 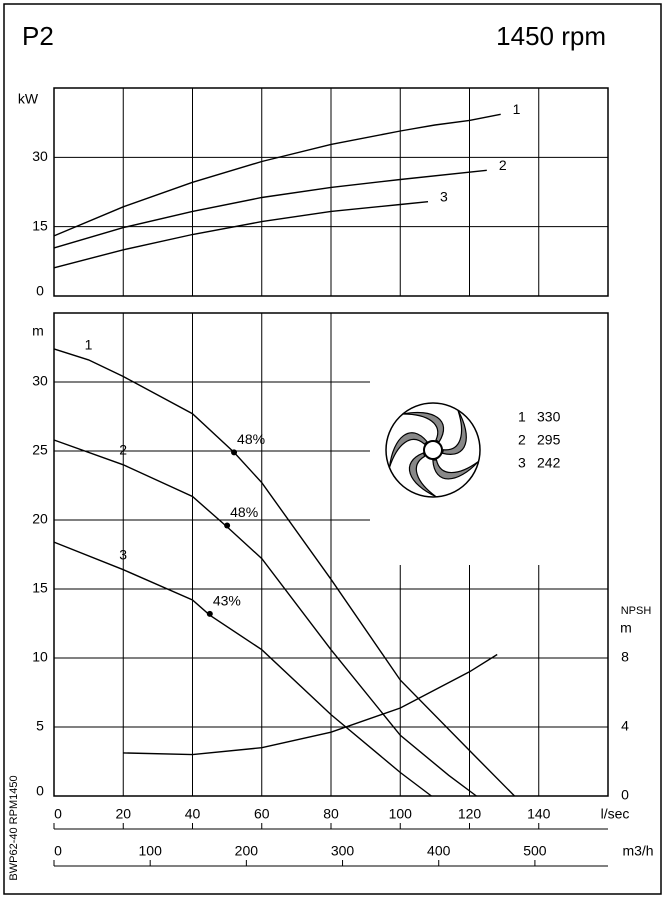 What do you see at coordinates (522, 463) in the screenshot?
I see `impeller-name: 3` at bounding box center [522, 463].